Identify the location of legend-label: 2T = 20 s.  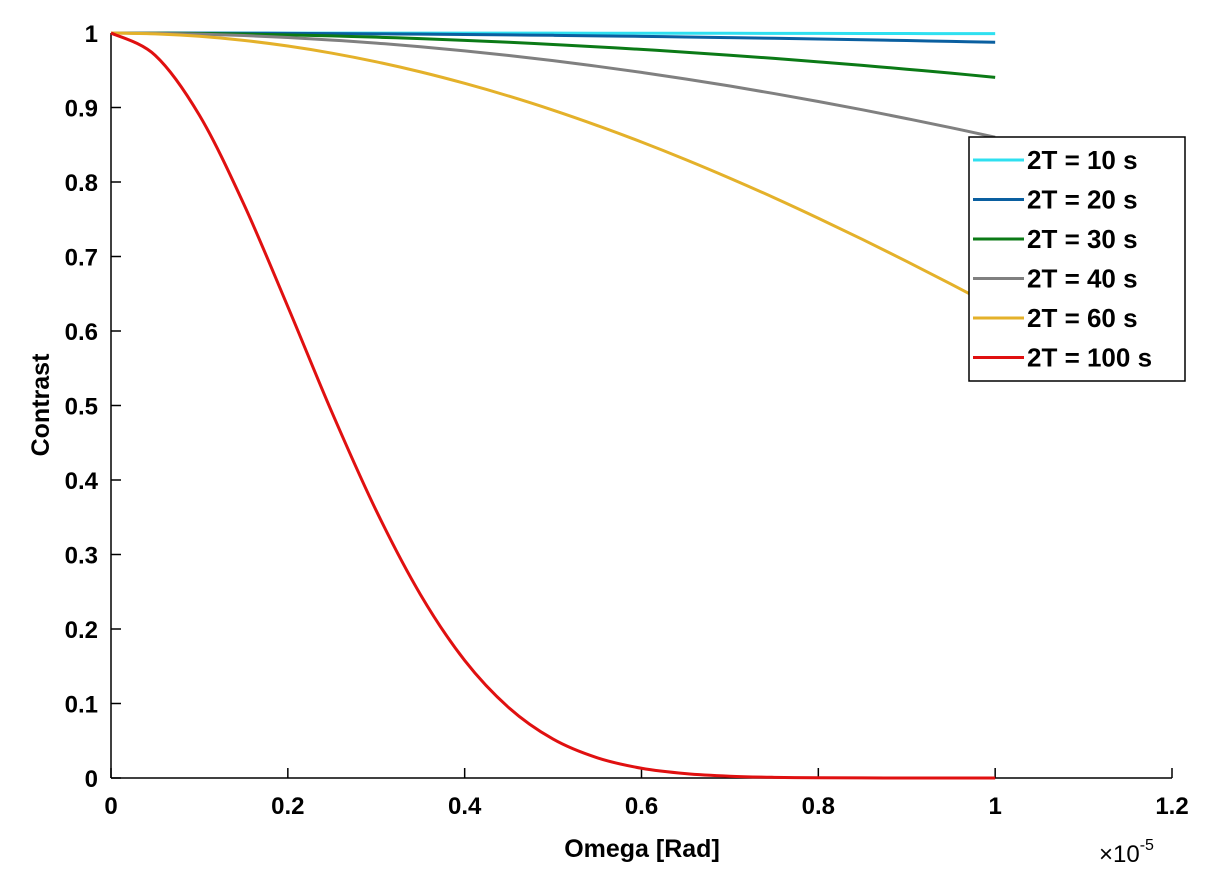
(1082, 200).